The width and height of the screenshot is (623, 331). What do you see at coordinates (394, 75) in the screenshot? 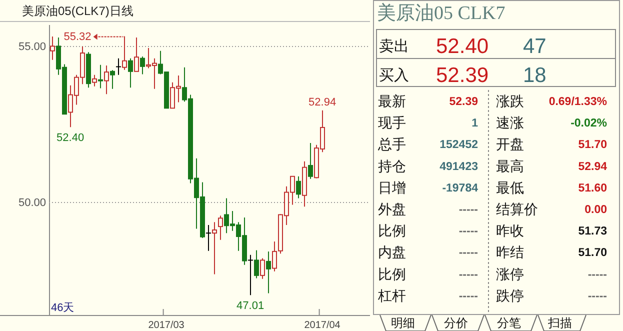
I see `text: 买入` at bounding box center [394, 75].